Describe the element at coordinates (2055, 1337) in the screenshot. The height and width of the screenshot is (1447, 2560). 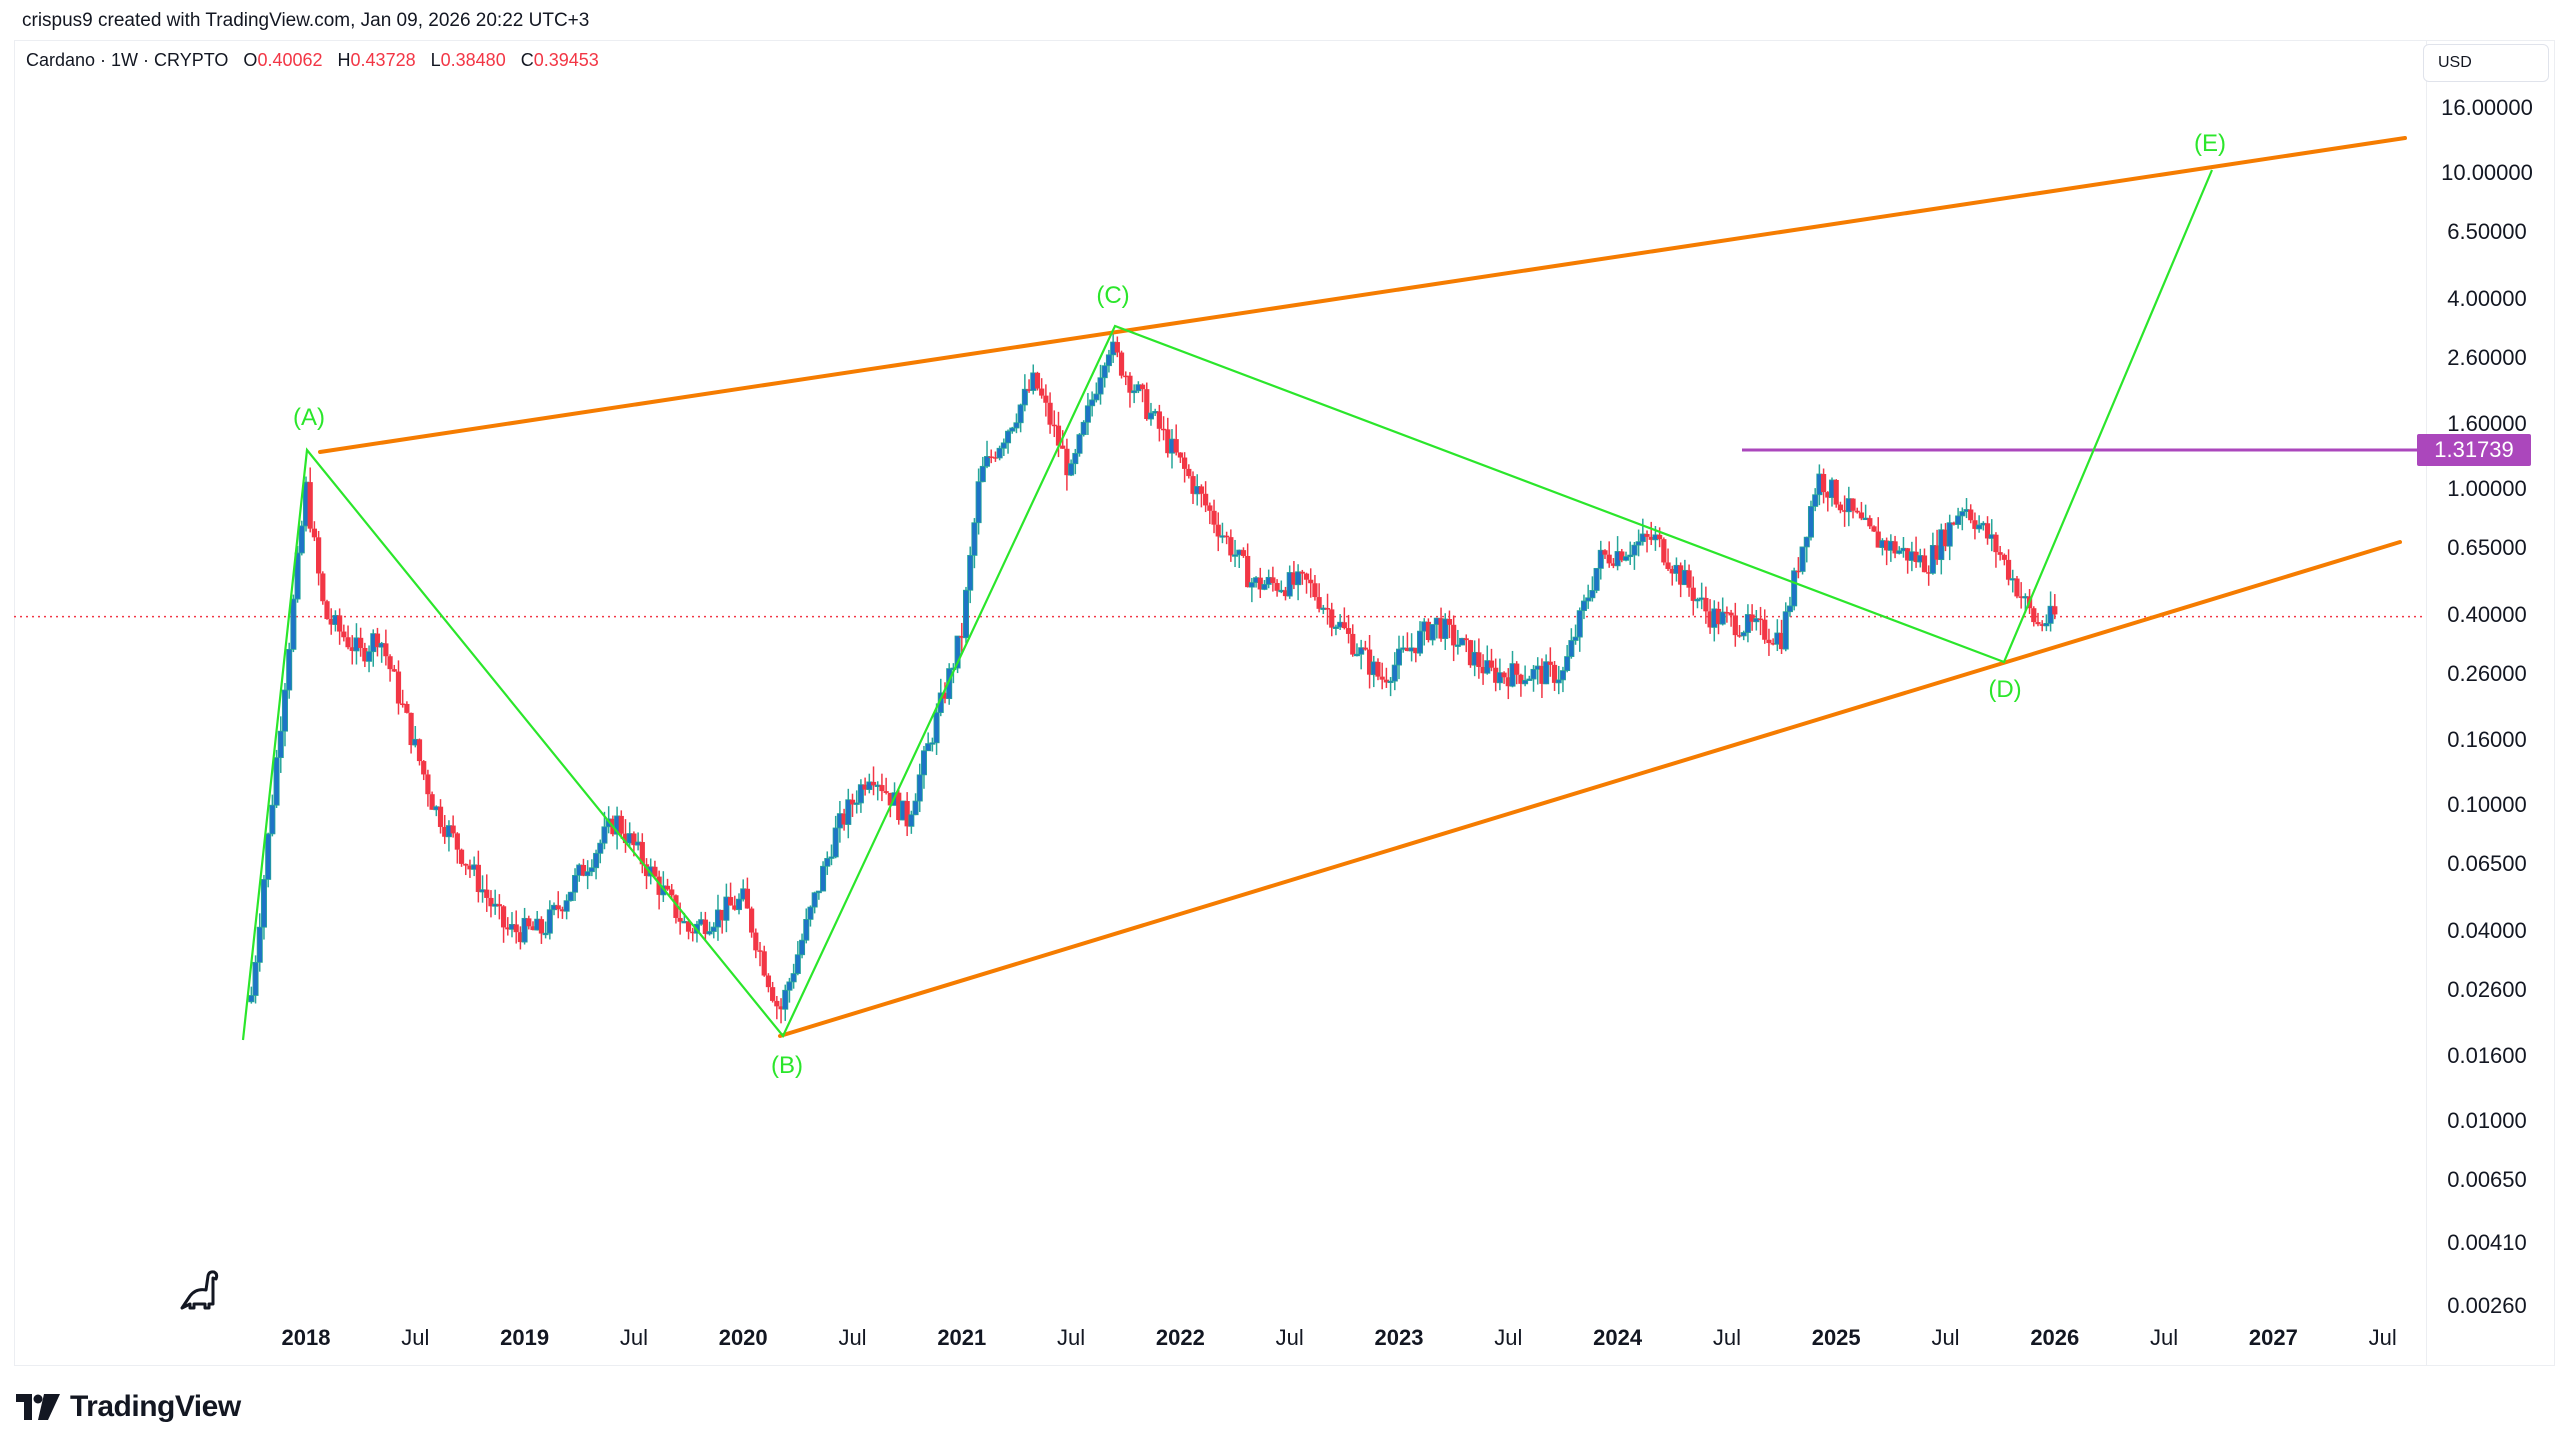
I see `time-tick: 2026` at that location.